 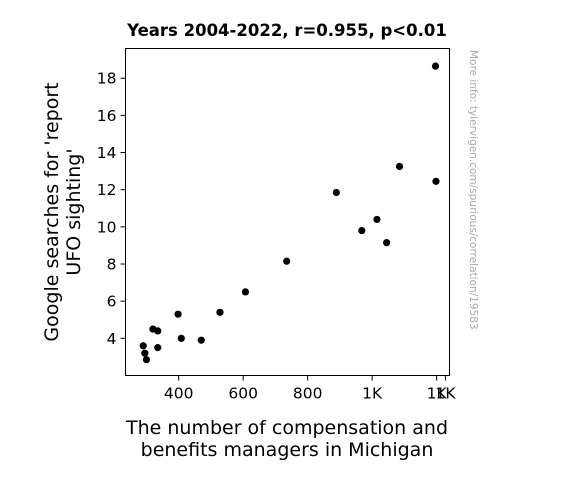 I want to click on y-axis: 4 6 8 10 12 14 16 18, so click(x=111, y=209).